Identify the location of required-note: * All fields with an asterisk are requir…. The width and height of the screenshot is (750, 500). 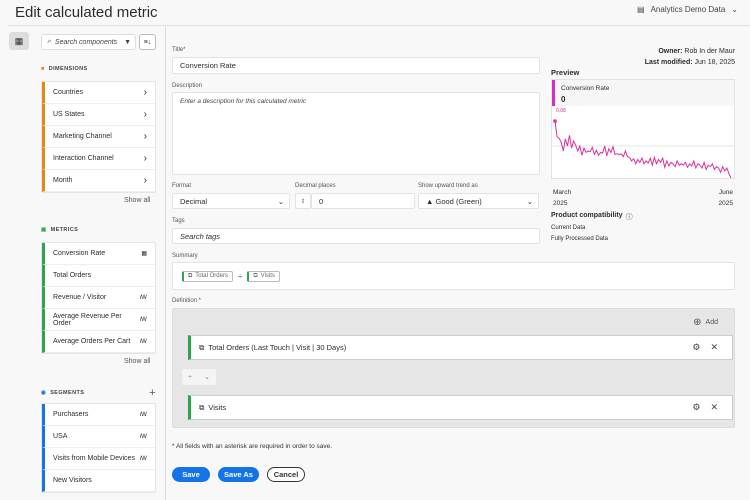
(252, 446).